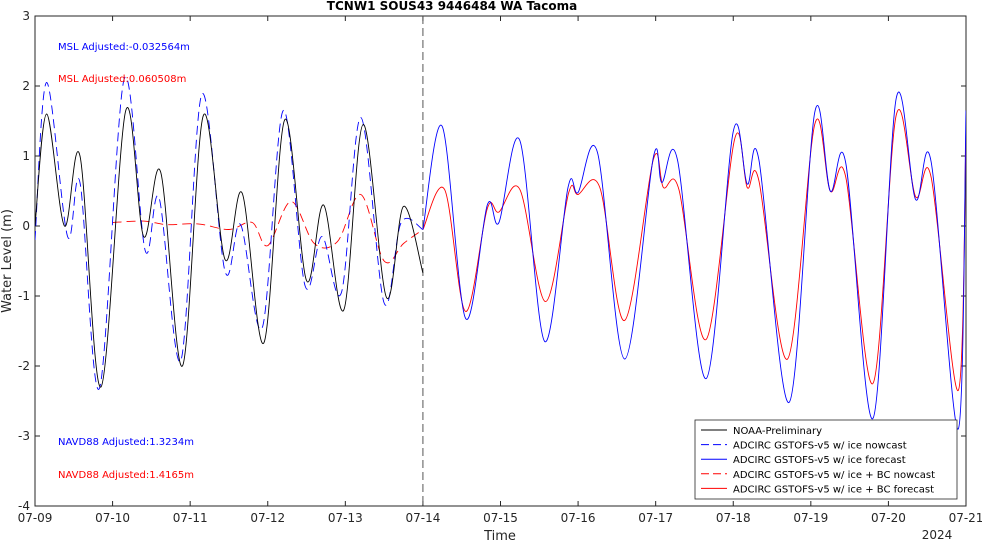  I want to click on y-axis-label: Water Level (m), so click(7, 261).